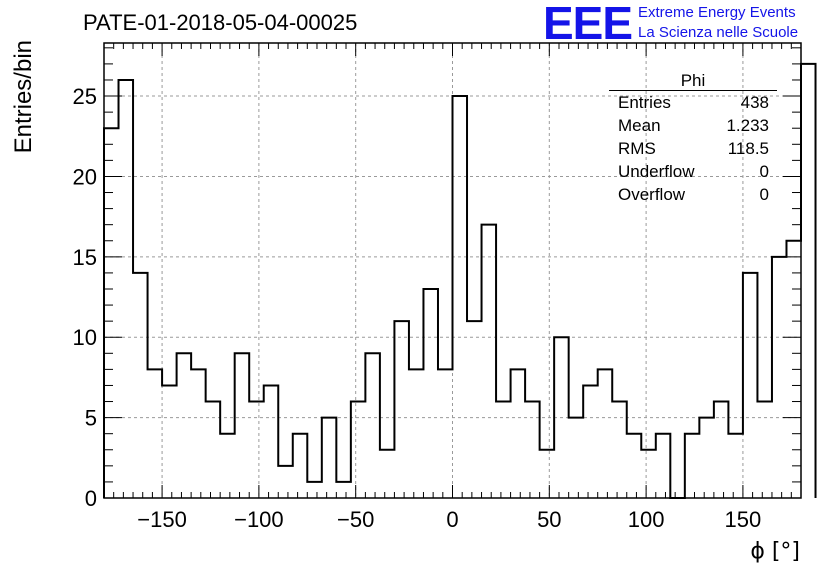 This screenshot has height=572, width=836. What do you see at coordinates (646, 519) in the screenshot?
I see `x-tick-label: 100` at bounding box center [646, 519].